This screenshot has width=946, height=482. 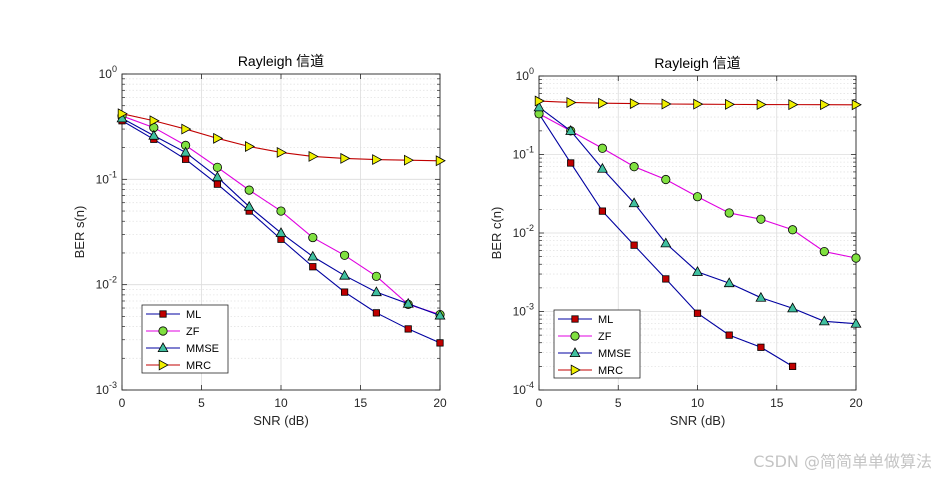 What do you see at coordinates (281, 403) in the screenshot?
I see `x-tick-label: 10` at bounding box center [281, 403].